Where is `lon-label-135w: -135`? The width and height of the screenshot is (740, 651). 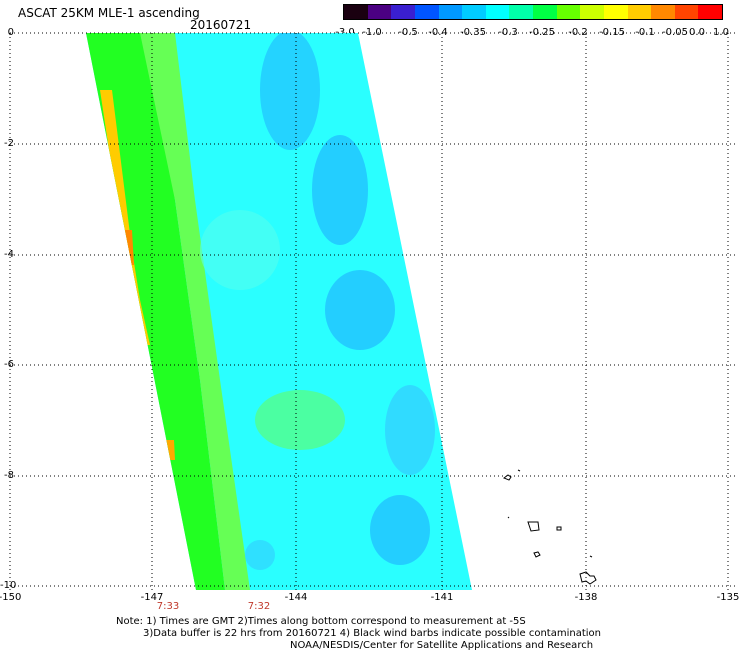
lon-label-135w: -135 is located at coordinates (728, 597).